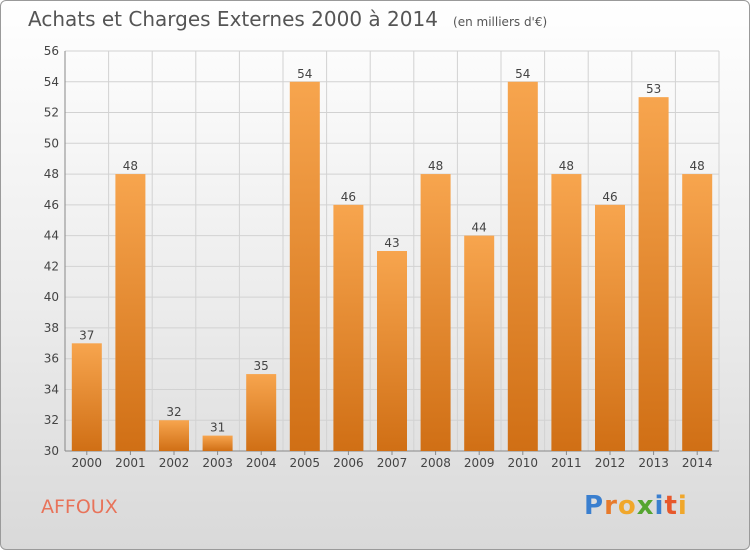 This screenshot has height=550, width=750. I want to click on x-tick-label: 2008, so click(435, 463).